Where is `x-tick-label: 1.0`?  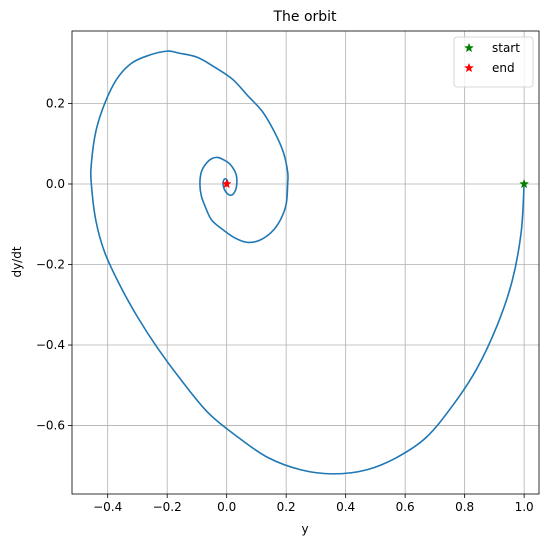 x-tick-label: 1.0 is located at coordinates (524, 507).